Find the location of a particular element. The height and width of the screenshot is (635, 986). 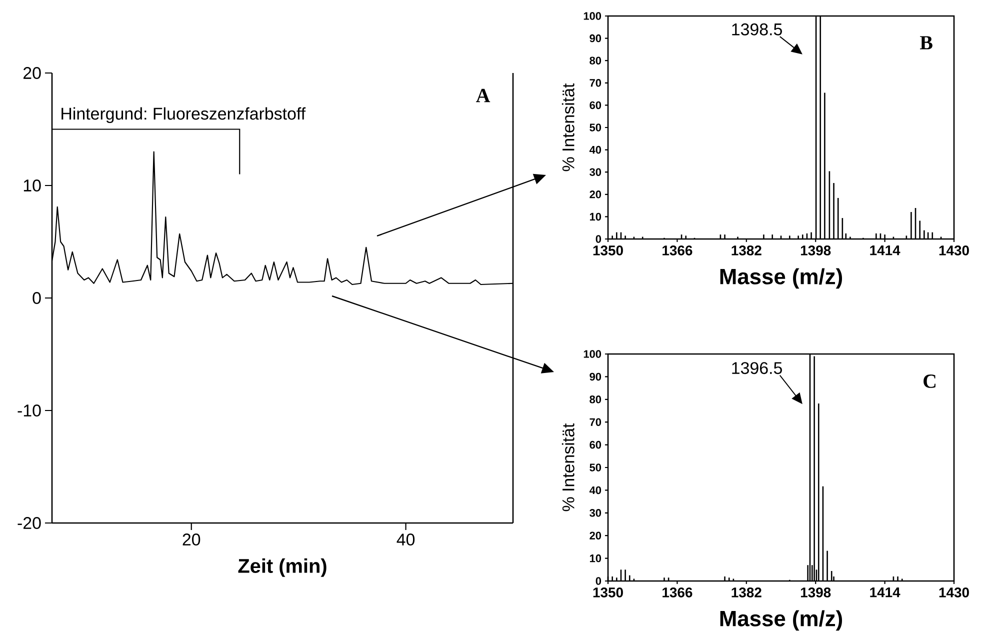

annotation: 1398.5 is located at coordinates (757, 29).